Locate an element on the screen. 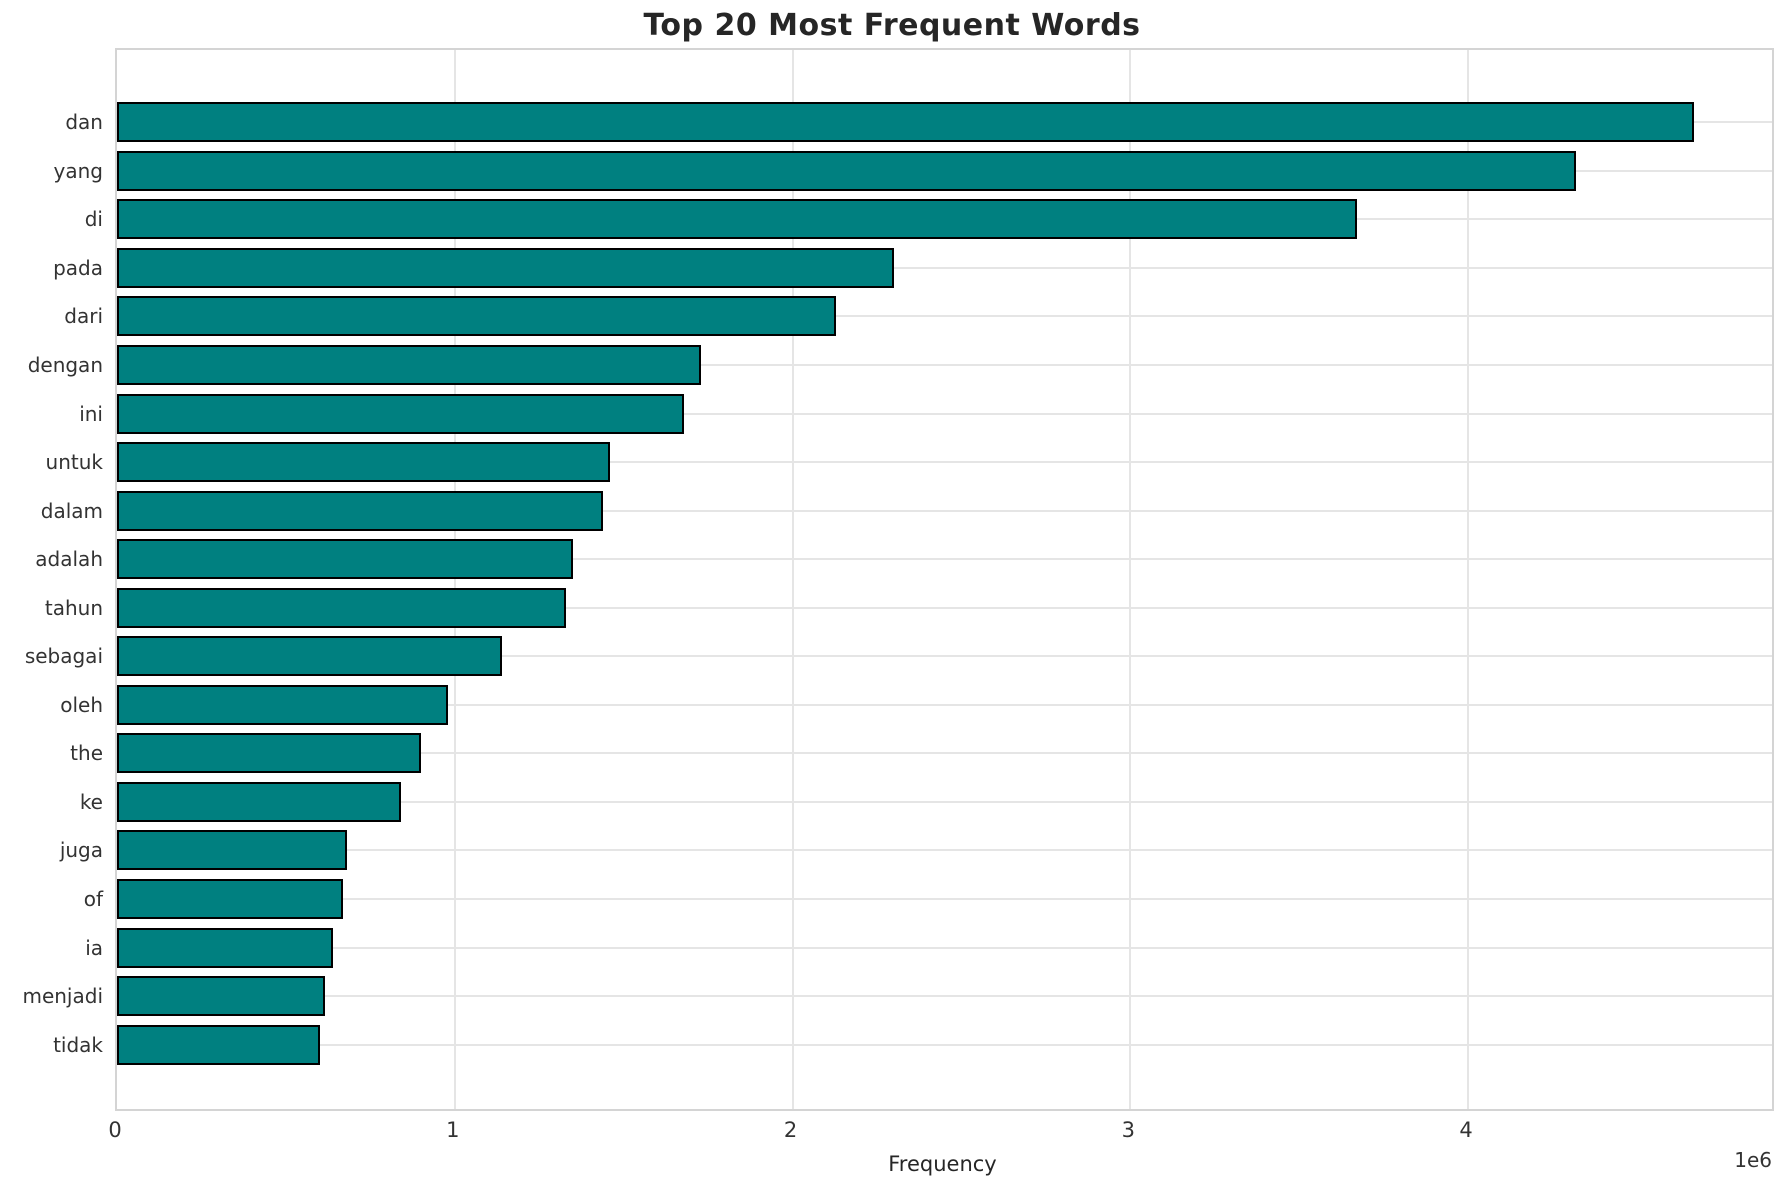 The height and width of the screenshot is (1185, 1784). y-tick-label: of is located at coordinates (93, 899).